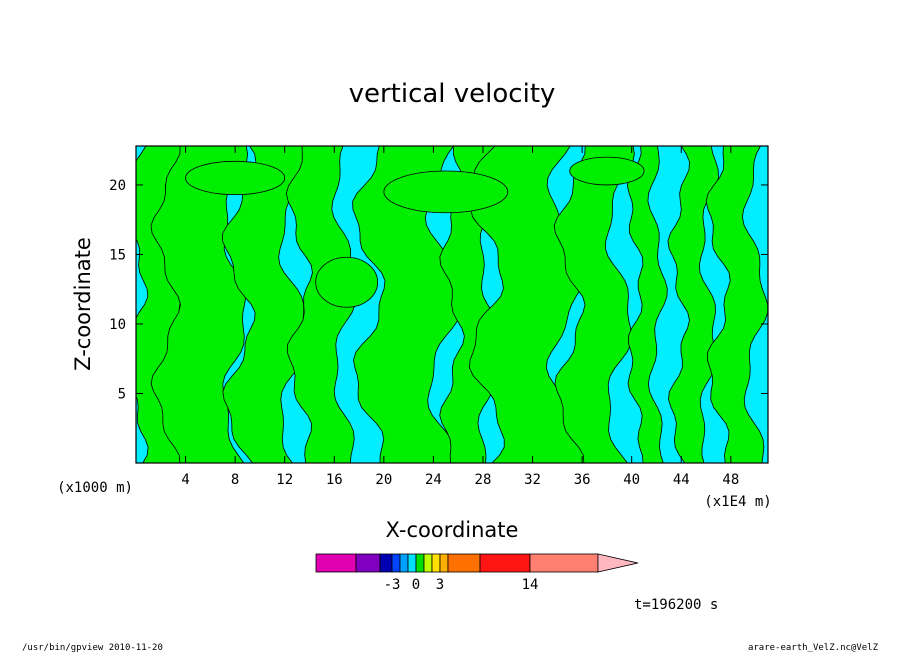 The height and width of the screenshot is (654, 904). What do you see at coordinates (737, 502) in the screenshot?
I see `x-unit-label: (x1E4 m)` at bounding box center [737, 502].